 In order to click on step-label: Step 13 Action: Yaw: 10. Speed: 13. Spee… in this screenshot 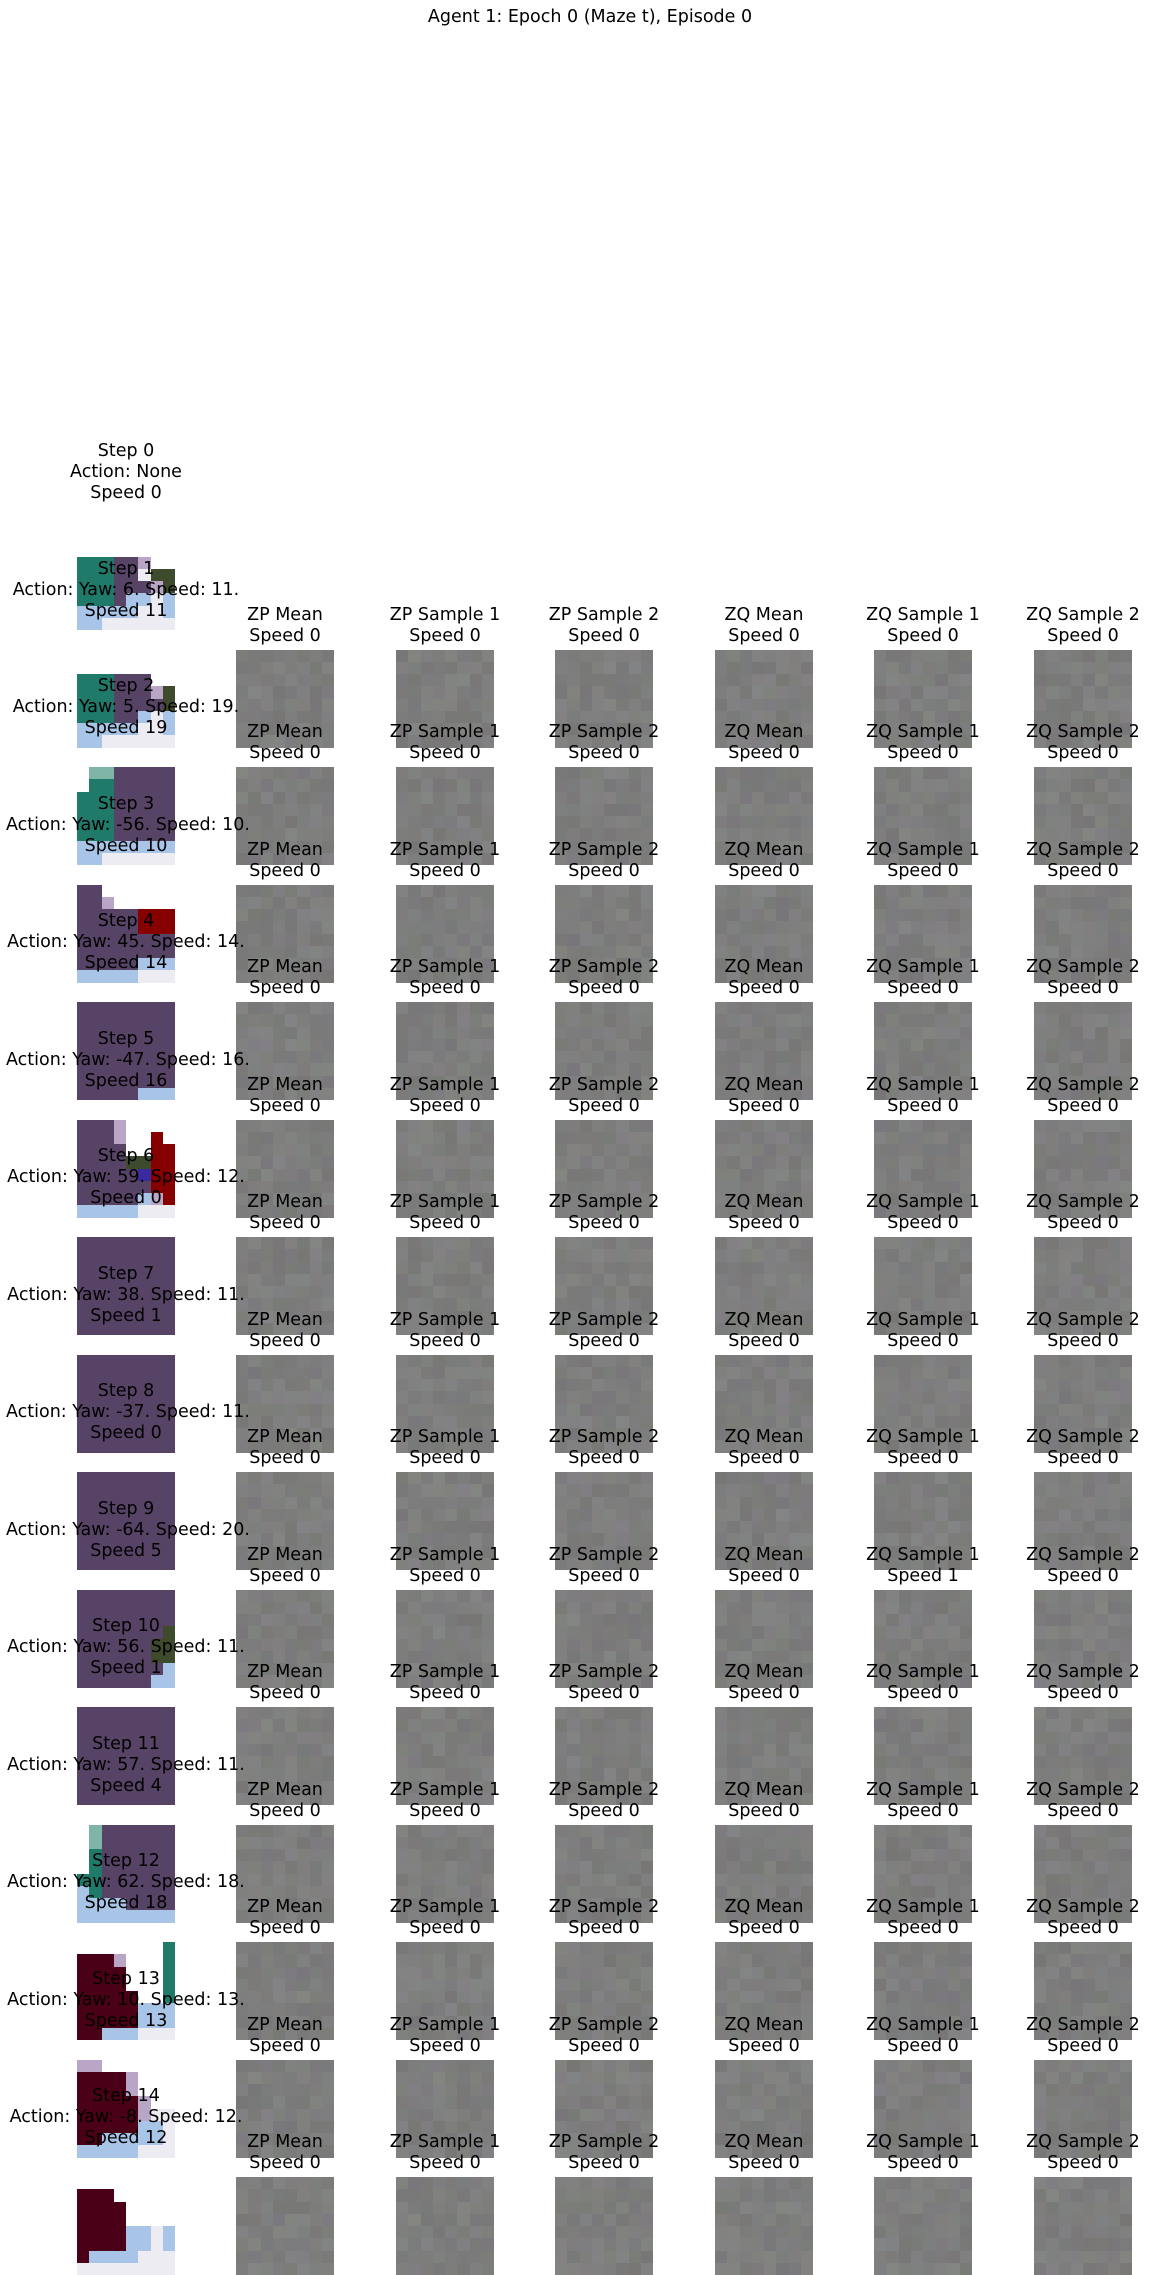, I will do `click(126, 1999)`.